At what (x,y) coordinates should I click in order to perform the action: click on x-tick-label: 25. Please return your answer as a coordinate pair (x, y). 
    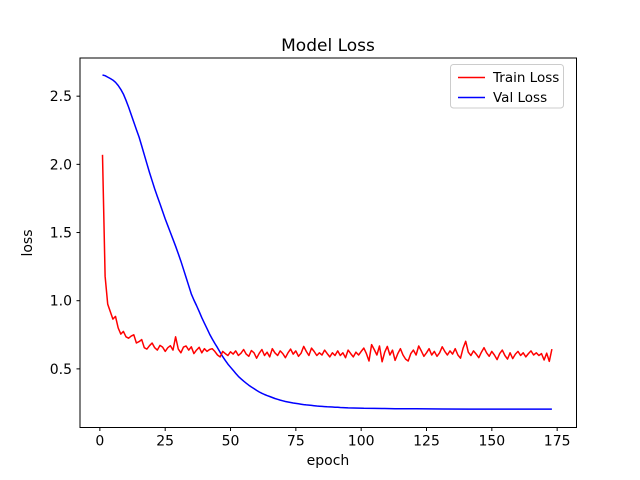
    Looking at the image, I should click on (165, 442).